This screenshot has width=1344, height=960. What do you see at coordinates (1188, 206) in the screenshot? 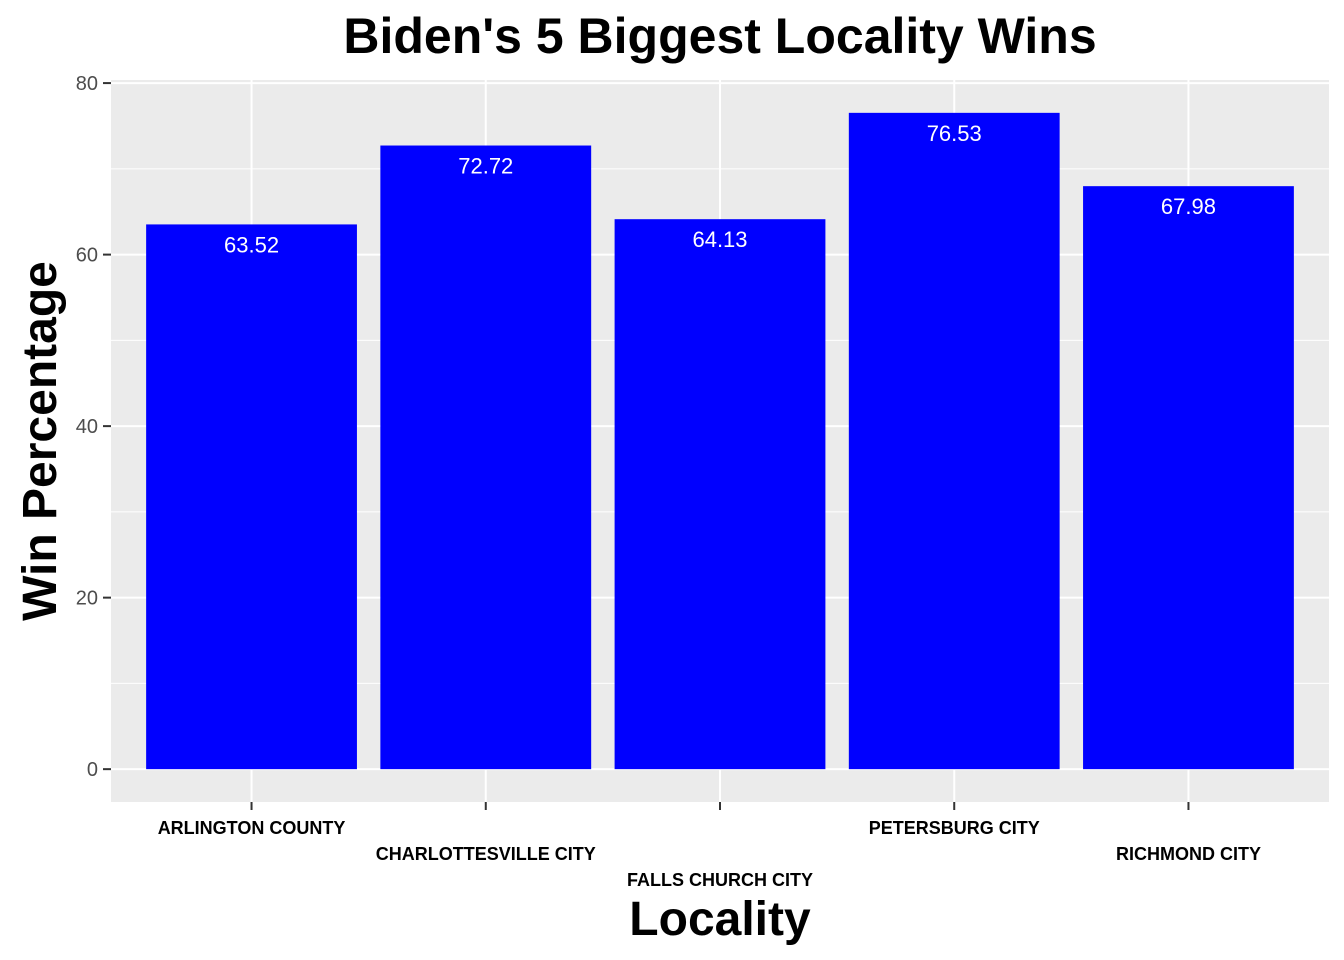
I see `bar-value-label-4: 67.98` at bounding box center [1188, 206].